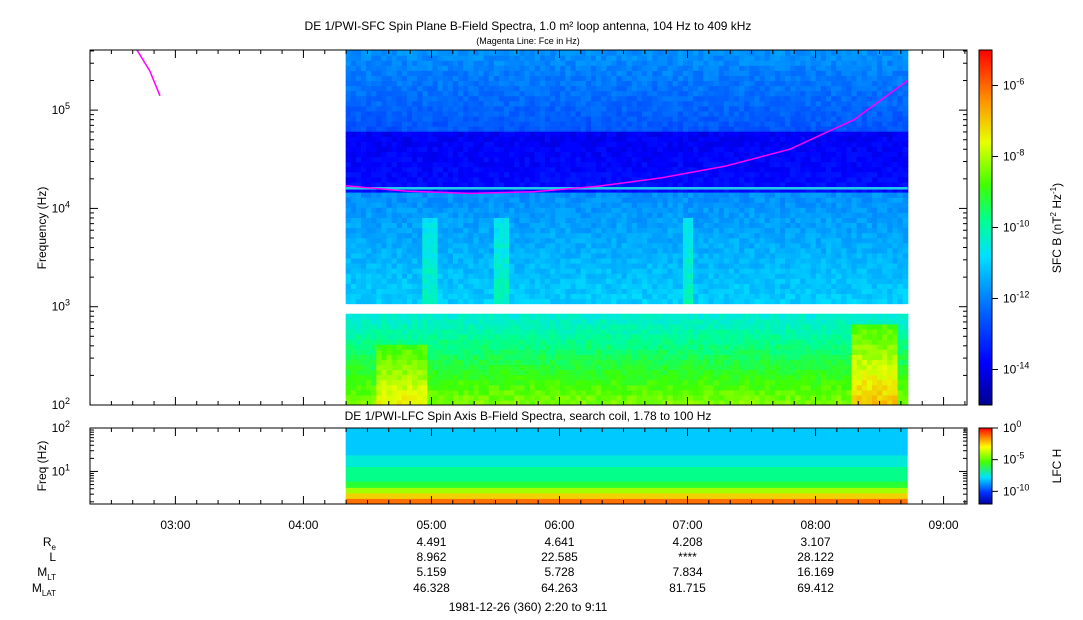 The height and width of the screenshot is (620, 1083). Describe the element at coordinates (985, 466) in the screenshot. I see `panel2-colorbar` at that location.